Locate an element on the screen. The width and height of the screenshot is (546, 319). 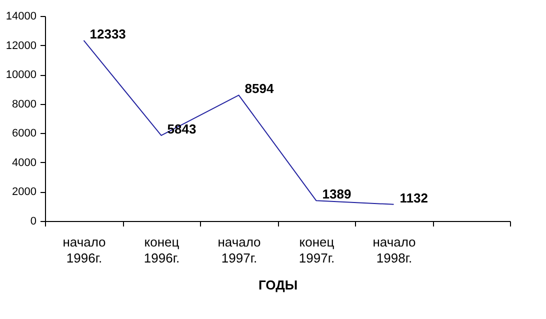
y-tick-label: 14000 is located at coordinates (21, 16).